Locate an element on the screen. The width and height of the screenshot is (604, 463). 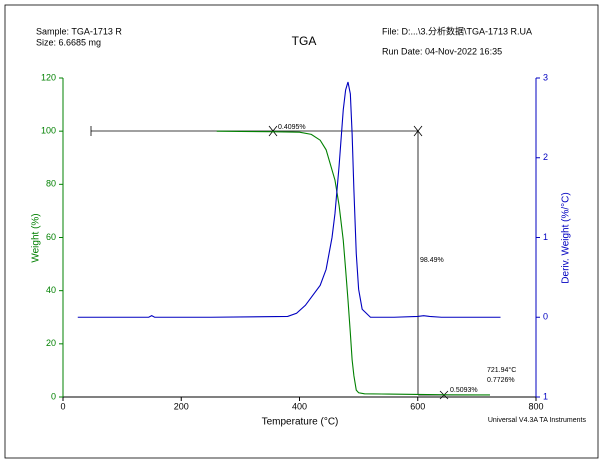
y-tick-label: 60 is located at coordinates (51, 237).